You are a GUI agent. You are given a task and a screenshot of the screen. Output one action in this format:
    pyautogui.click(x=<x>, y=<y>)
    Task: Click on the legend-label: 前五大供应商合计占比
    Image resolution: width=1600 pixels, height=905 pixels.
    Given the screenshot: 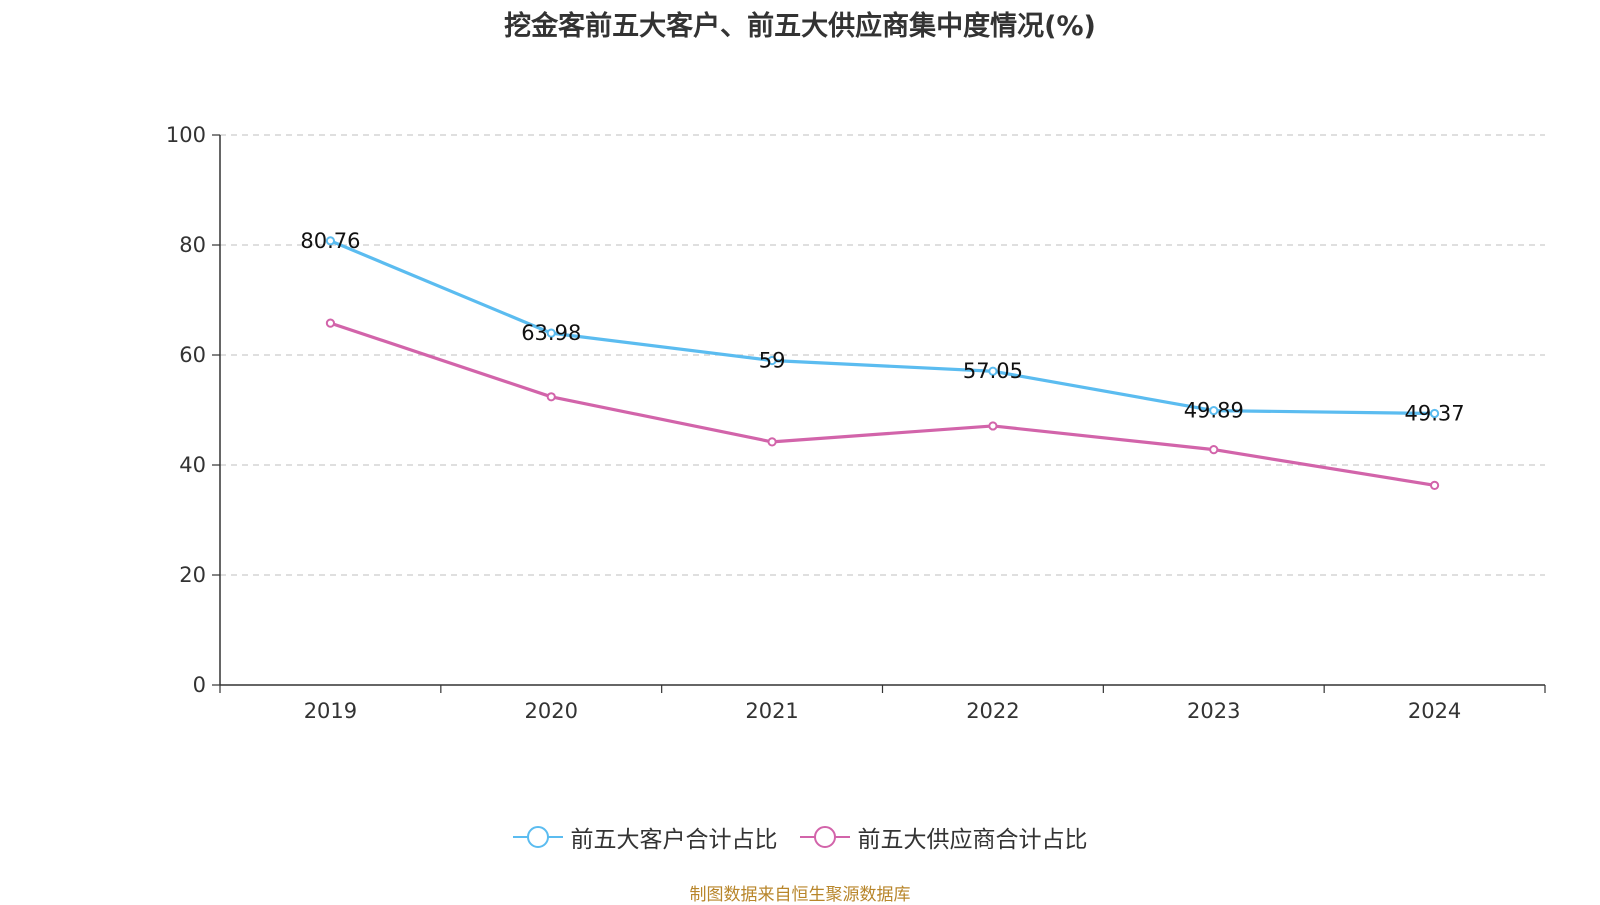 What is the action you would take?
    pyautogui.click(x=972, y=840)
    